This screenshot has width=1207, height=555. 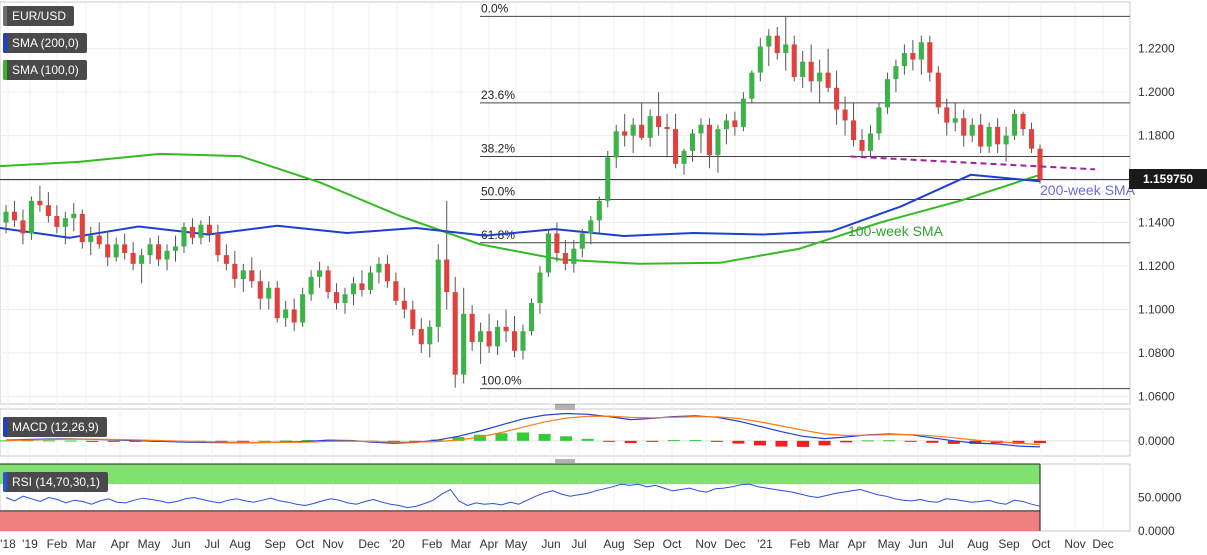 What do you see at coordinates (973, 163) in the screenshot?
I see `trendline-path` at bounding box center [973, 163].